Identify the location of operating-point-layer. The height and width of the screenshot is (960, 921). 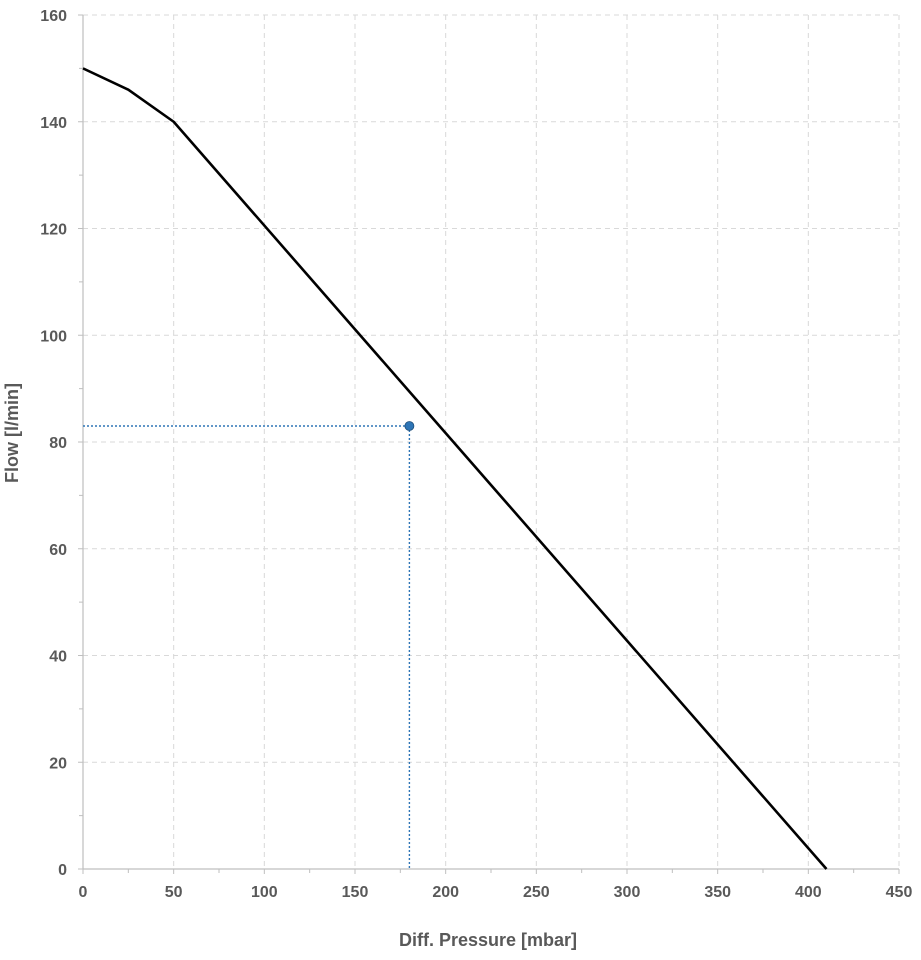
(409, 426).